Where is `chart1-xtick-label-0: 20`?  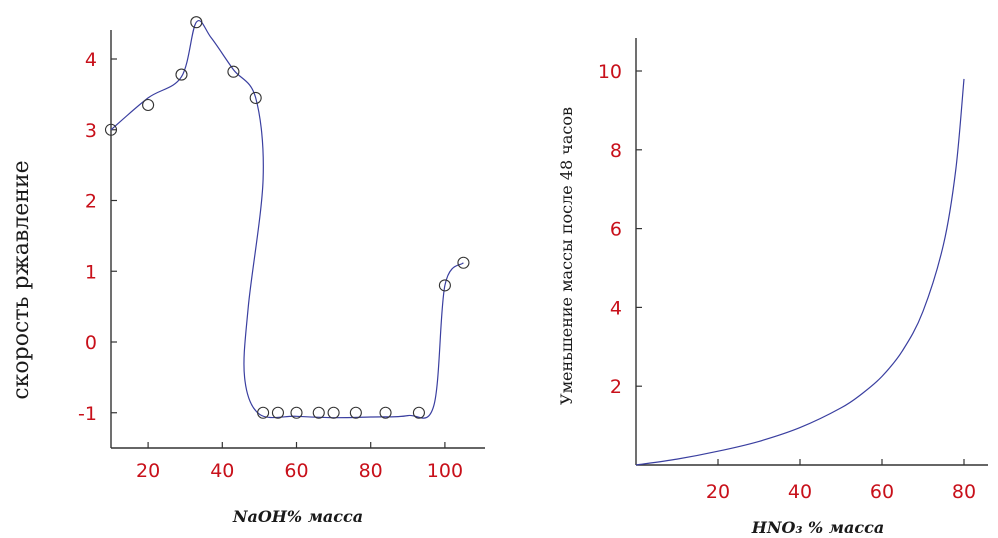
chart1-xtick-label-0: 20 is located at coordinates (148, 471).